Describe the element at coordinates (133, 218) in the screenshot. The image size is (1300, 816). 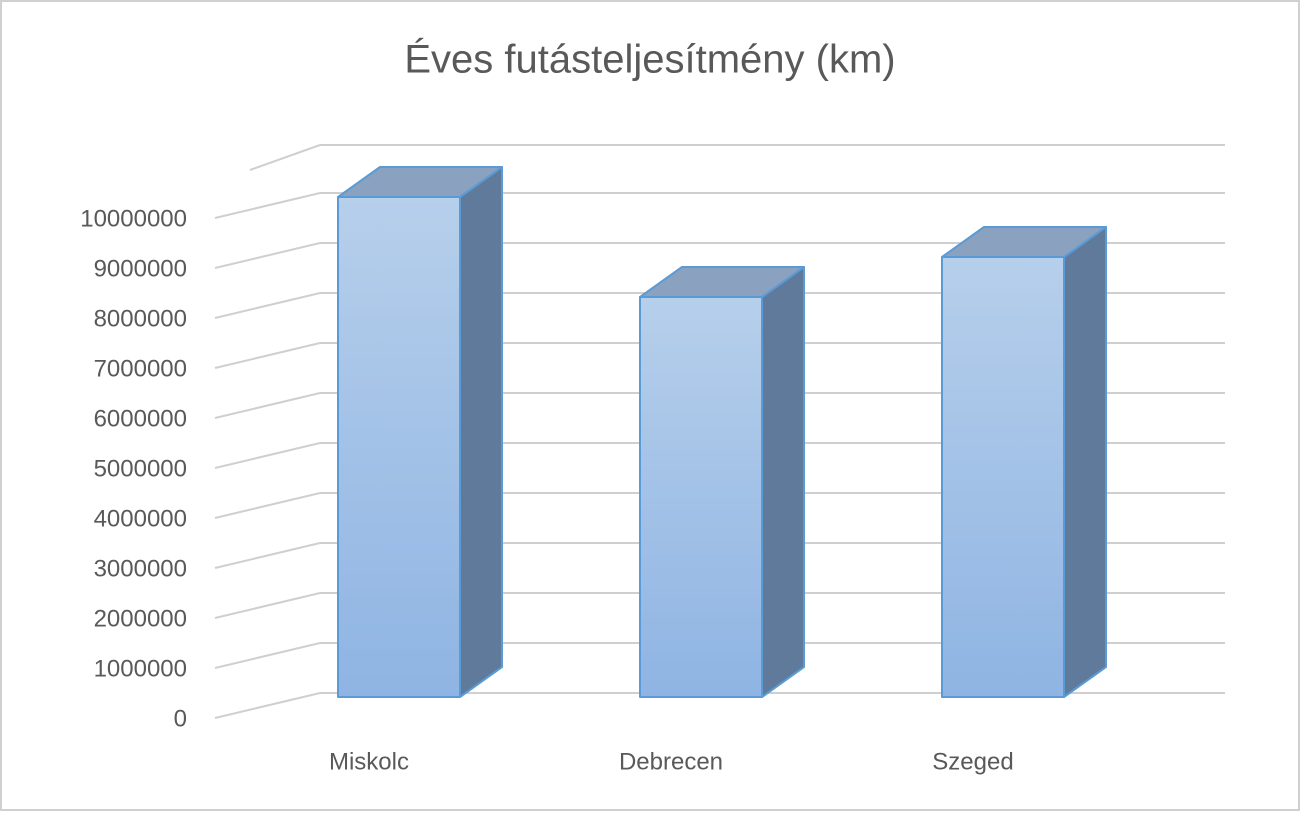
I see `y-tick-label: 10000000` at that location.